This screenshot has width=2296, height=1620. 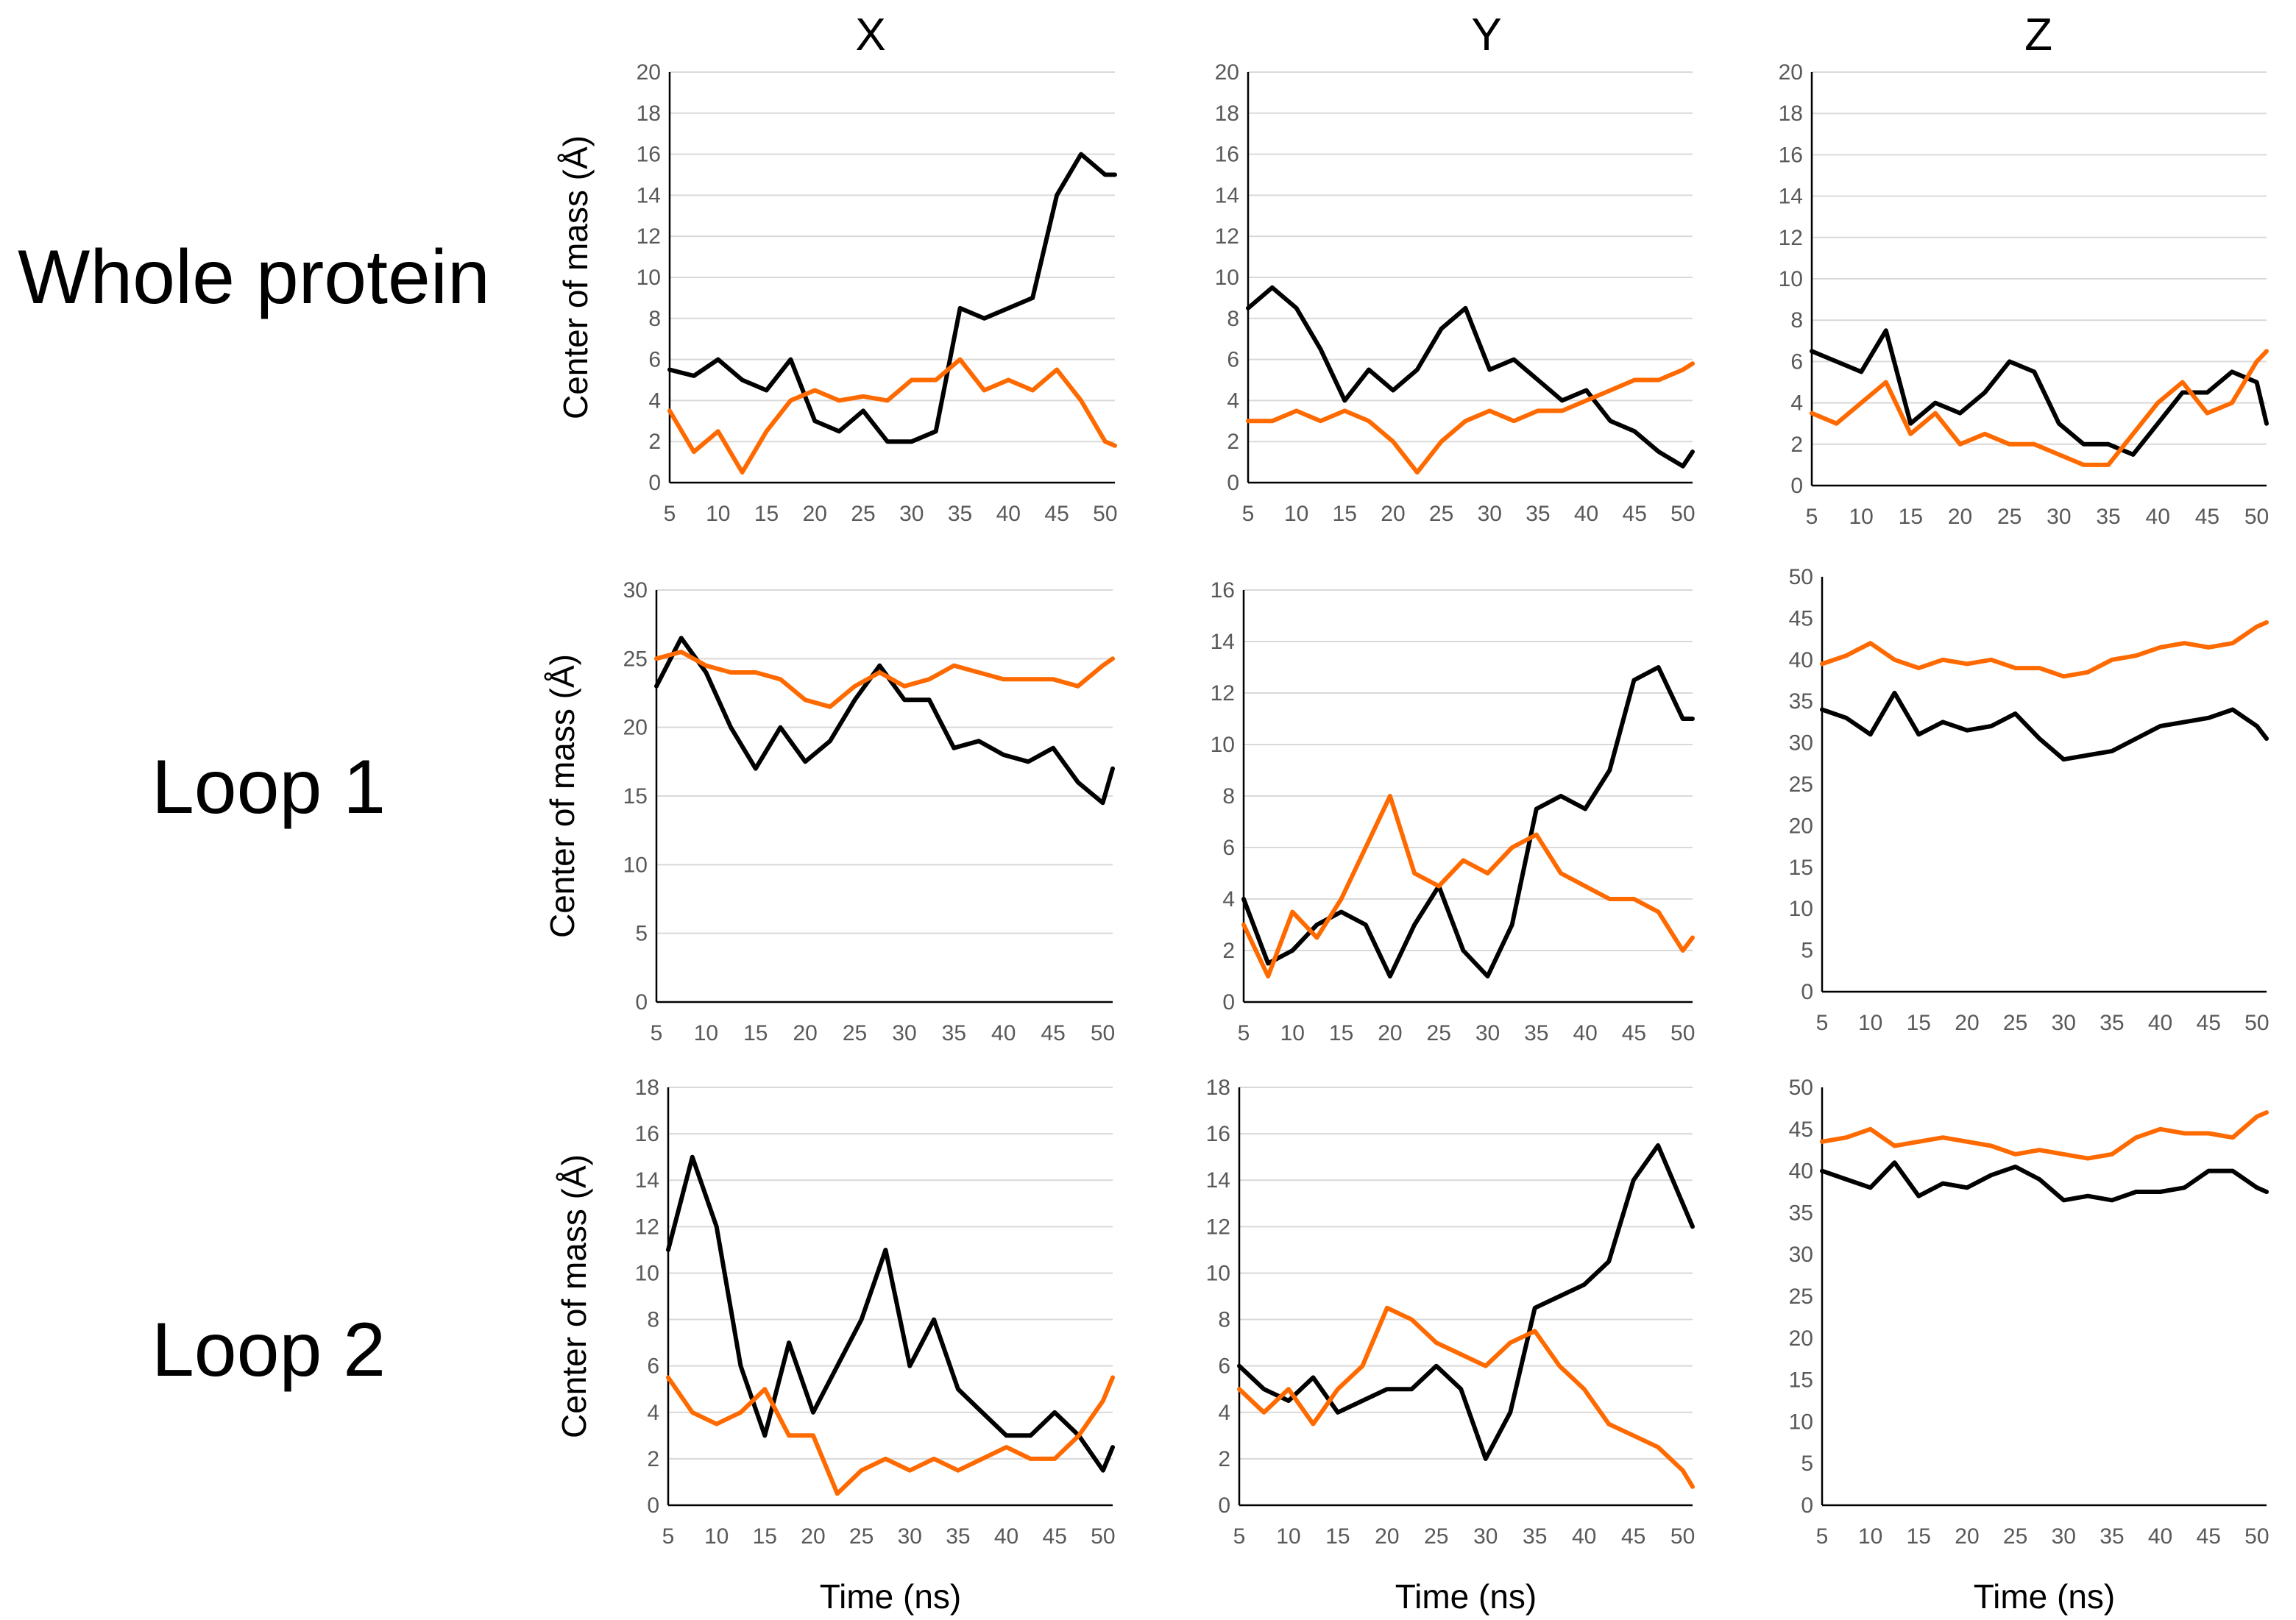 What do you see at coordinates (2038, 35) in the screenshot?
I see `column-header-z: Z` at bounding box center [2038, 35].